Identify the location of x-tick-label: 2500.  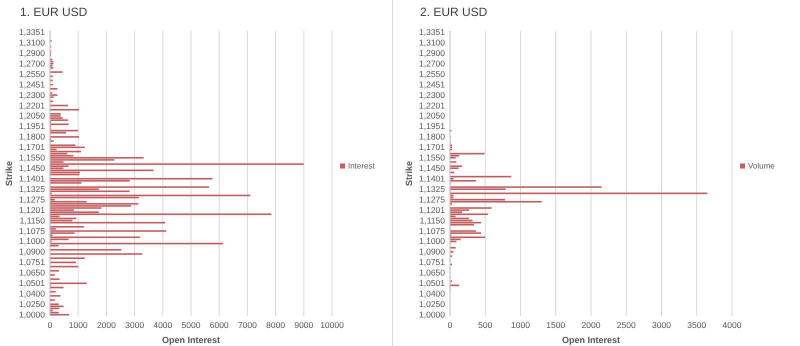
(626, 325).